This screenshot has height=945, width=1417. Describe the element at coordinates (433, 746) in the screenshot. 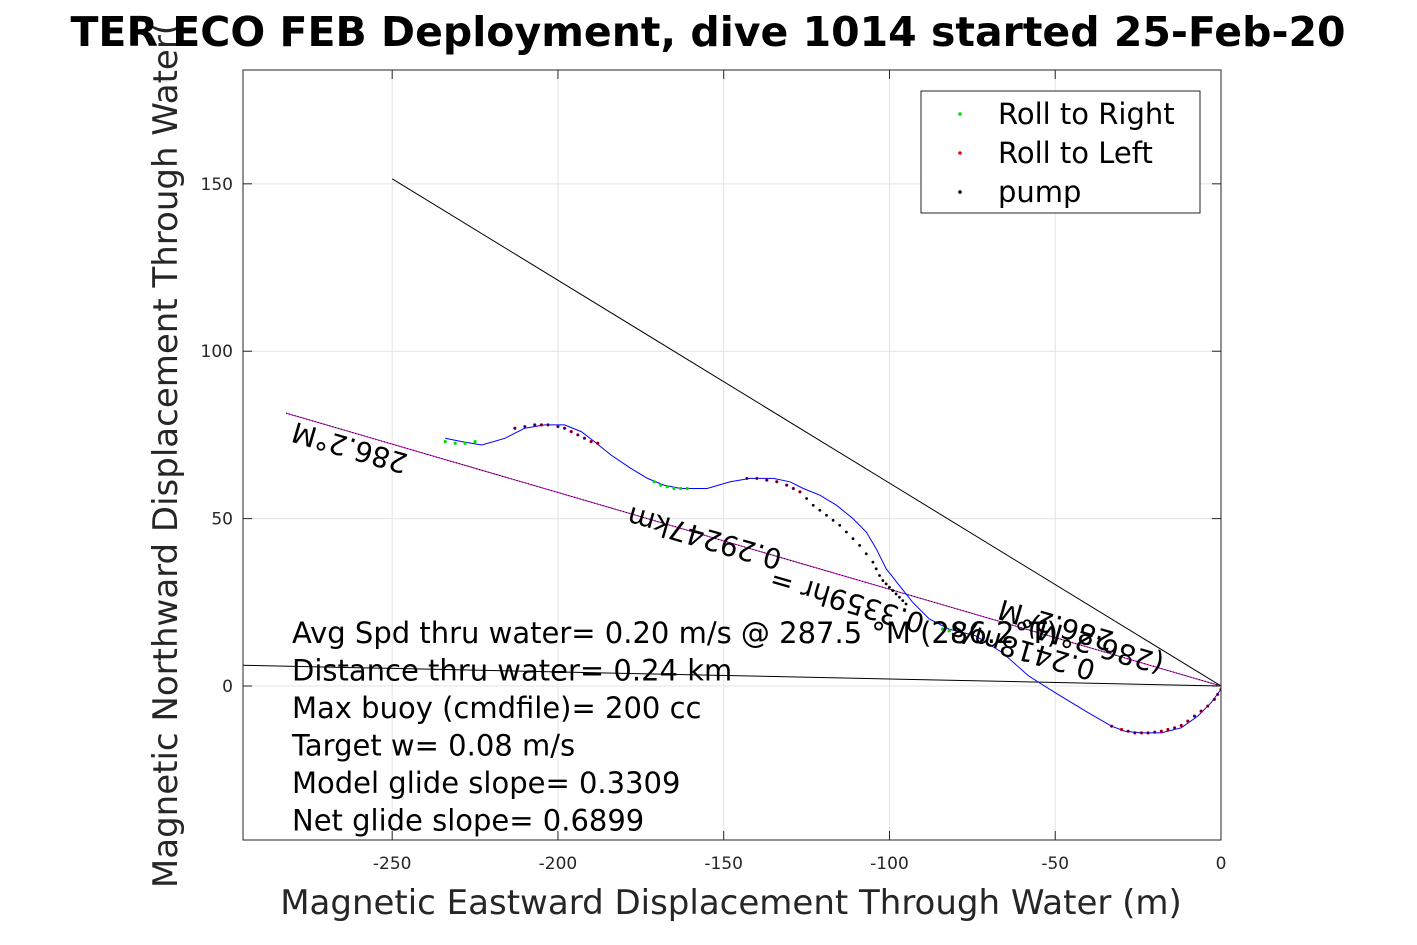

I see `stat-line: Target w= 0.08 m/s` at that location.